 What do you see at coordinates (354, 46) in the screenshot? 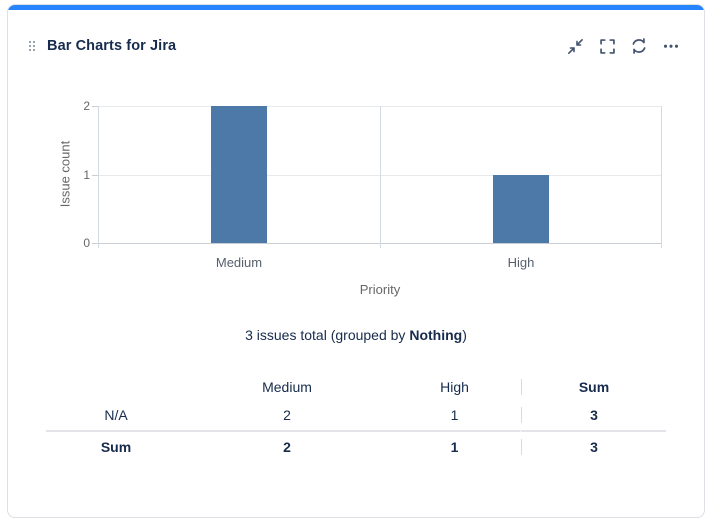
I see `gadget-header: Bar Charts for Jira` at bounding box center [354, 46].